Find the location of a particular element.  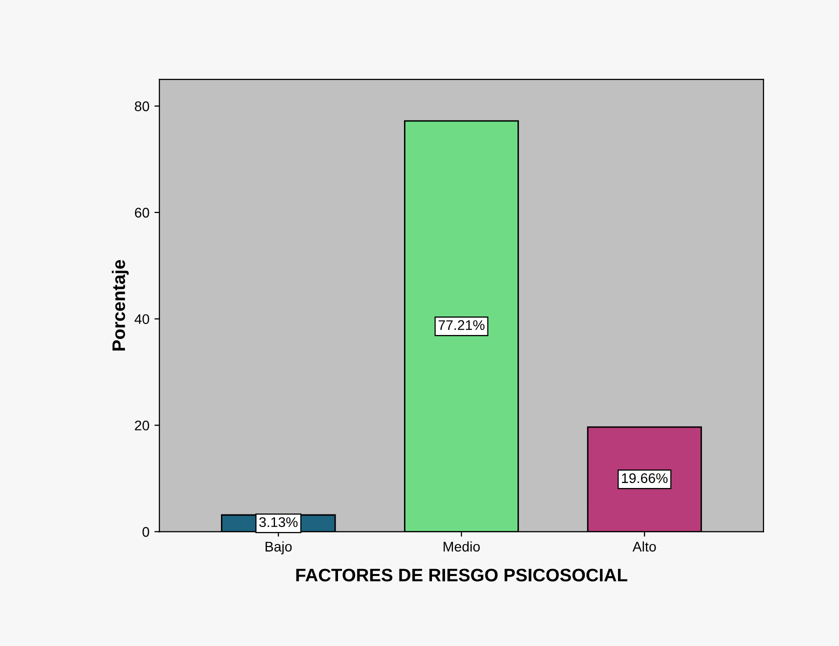

x-tick-label: Bajo is located at coordinates (279, 547).